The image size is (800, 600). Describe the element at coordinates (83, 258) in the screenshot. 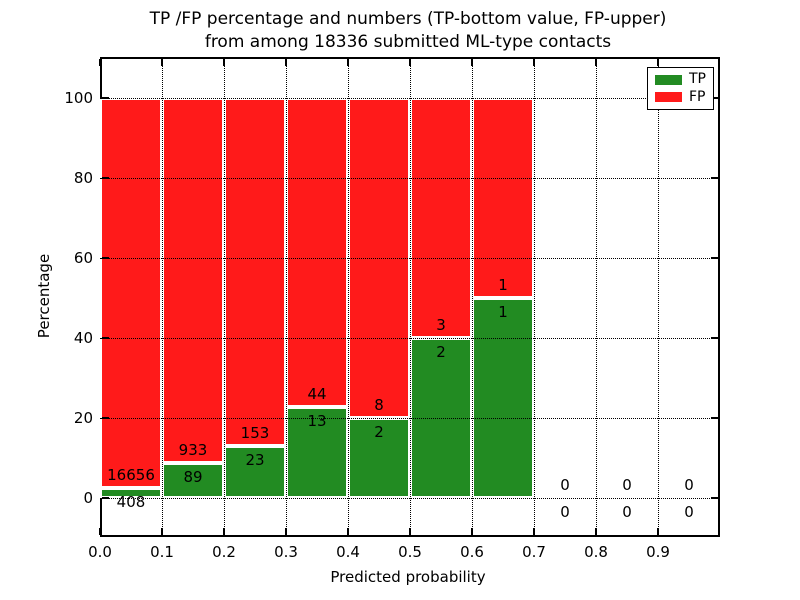

I see `y-tick-label: 60` at that location.